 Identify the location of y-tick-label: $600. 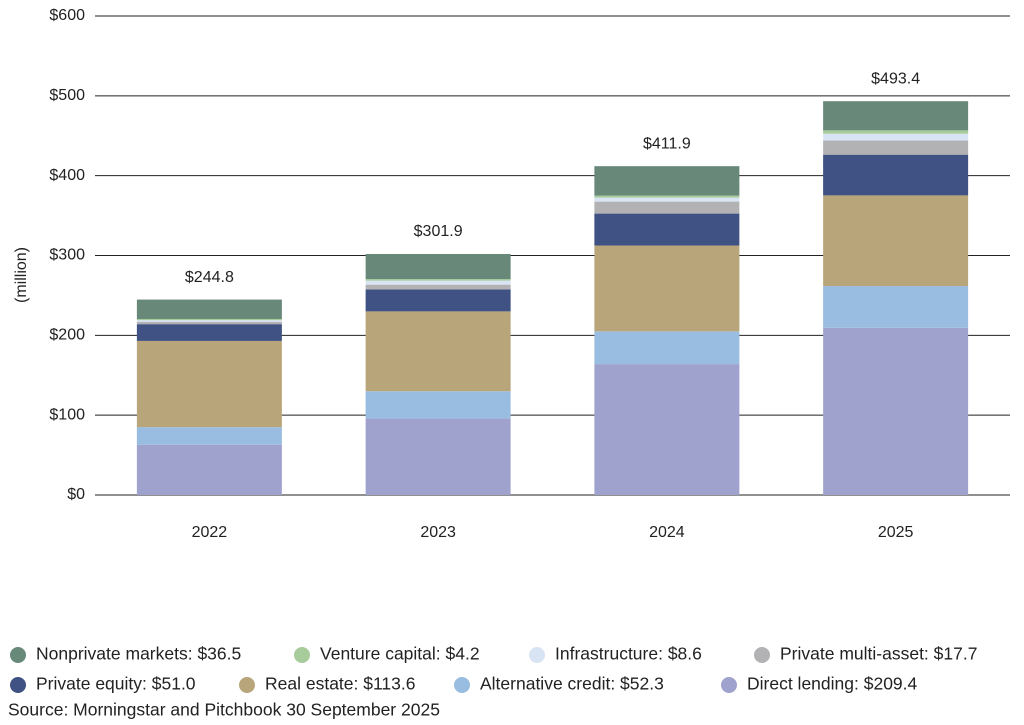
(67, 15).